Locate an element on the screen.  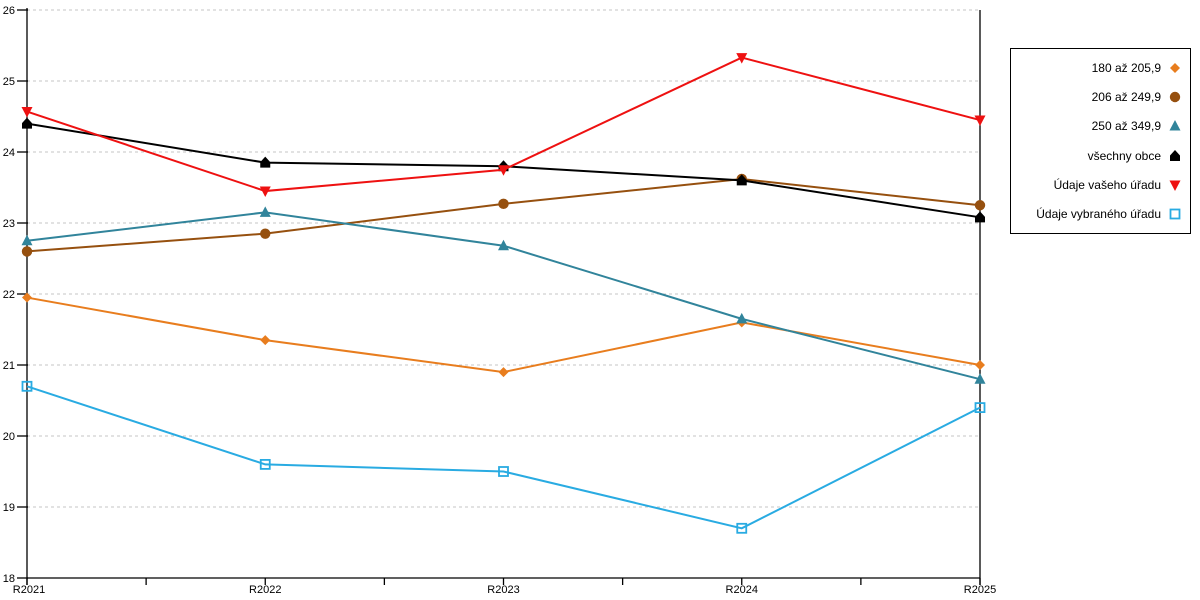
y-axis-tick-label: 25 is located at coordinates (9, 82).